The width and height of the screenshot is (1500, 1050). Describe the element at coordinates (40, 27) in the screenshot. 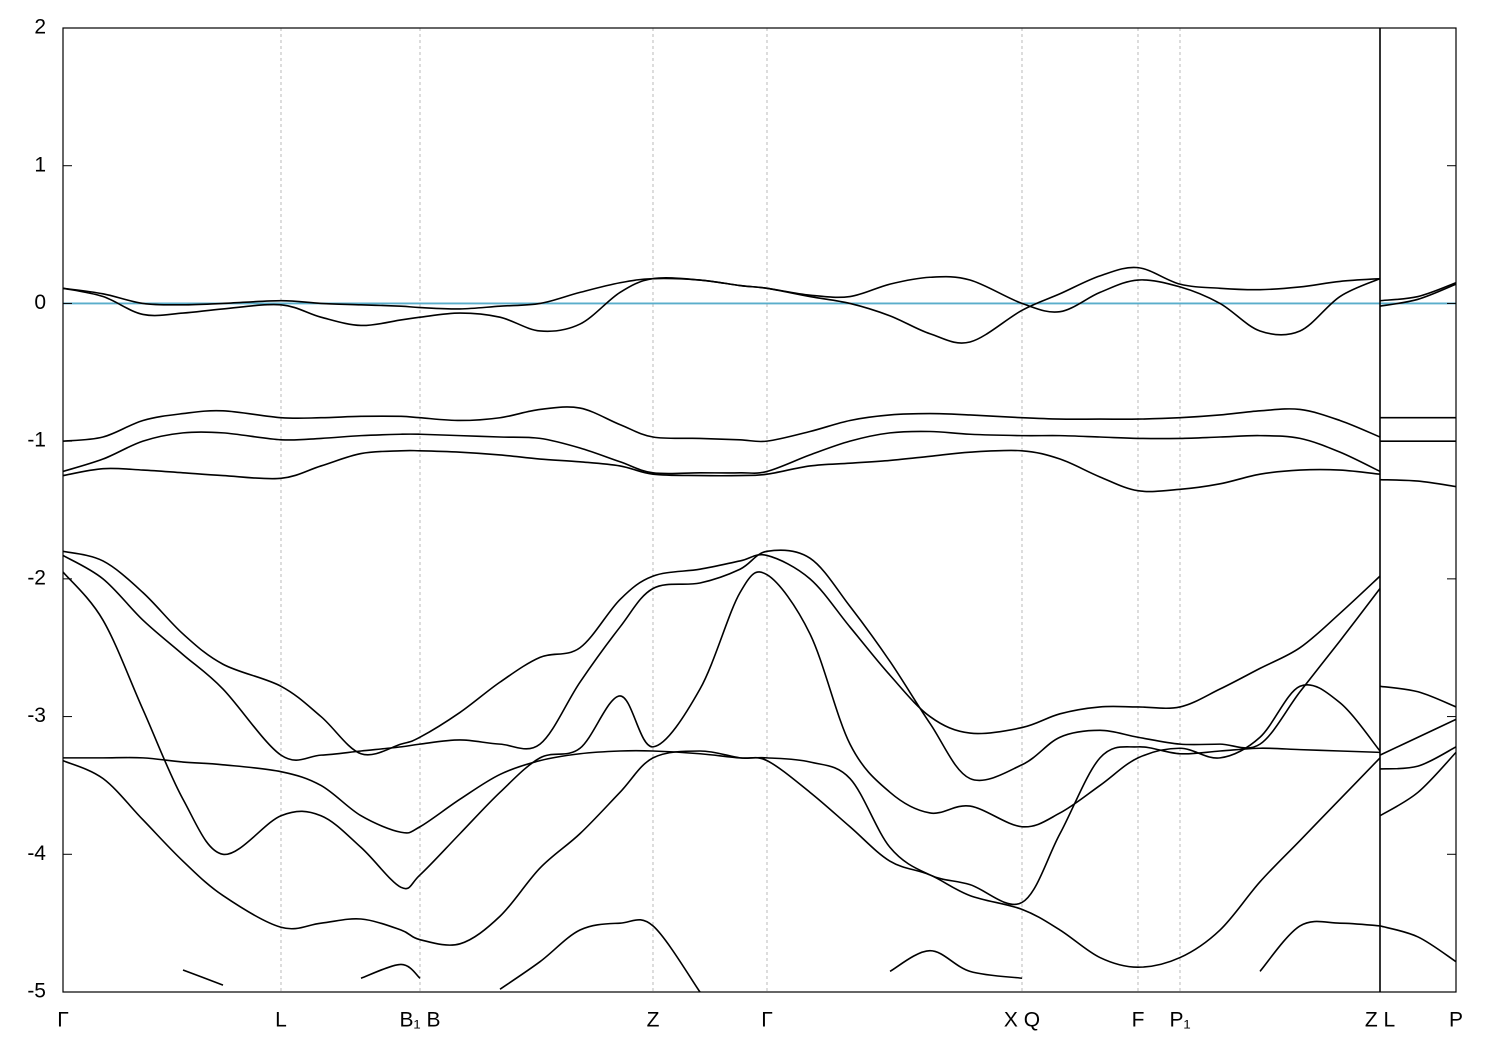

I see `y-tick-label: 2` at that location.